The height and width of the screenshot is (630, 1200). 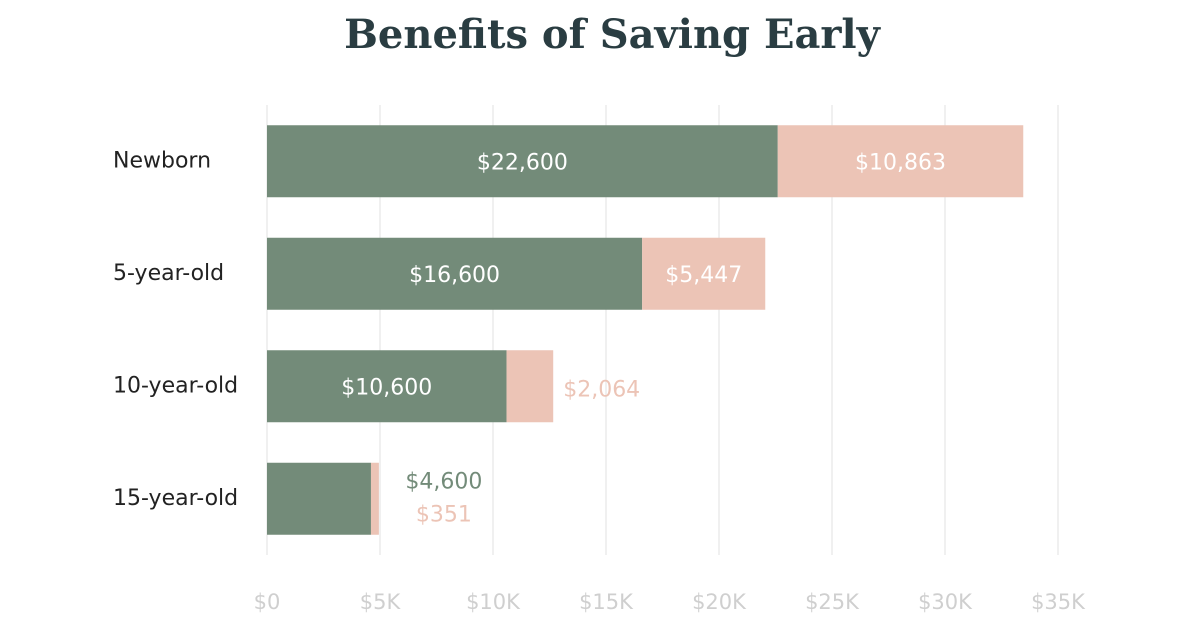 What do you see at coordinates (267, 602) in the screenshot?
I see `x-tick-label: $0` at bounding box center [267, 602].